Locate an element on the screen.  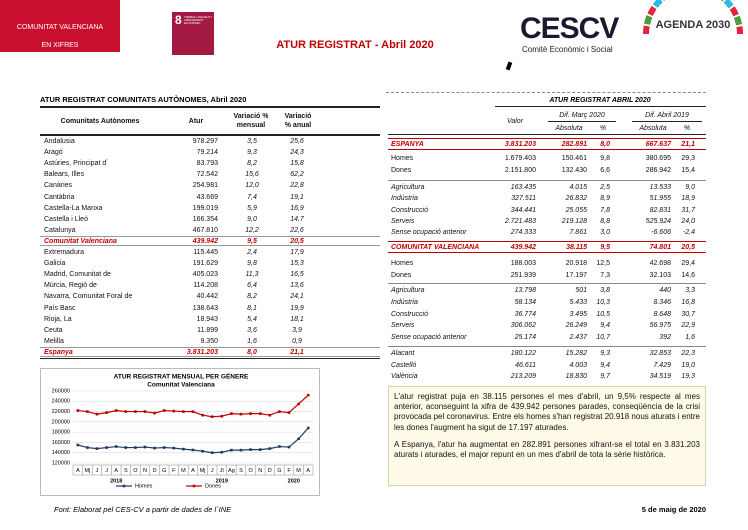
row-year-pct: 19,0 is located at coordinates (688, 365).